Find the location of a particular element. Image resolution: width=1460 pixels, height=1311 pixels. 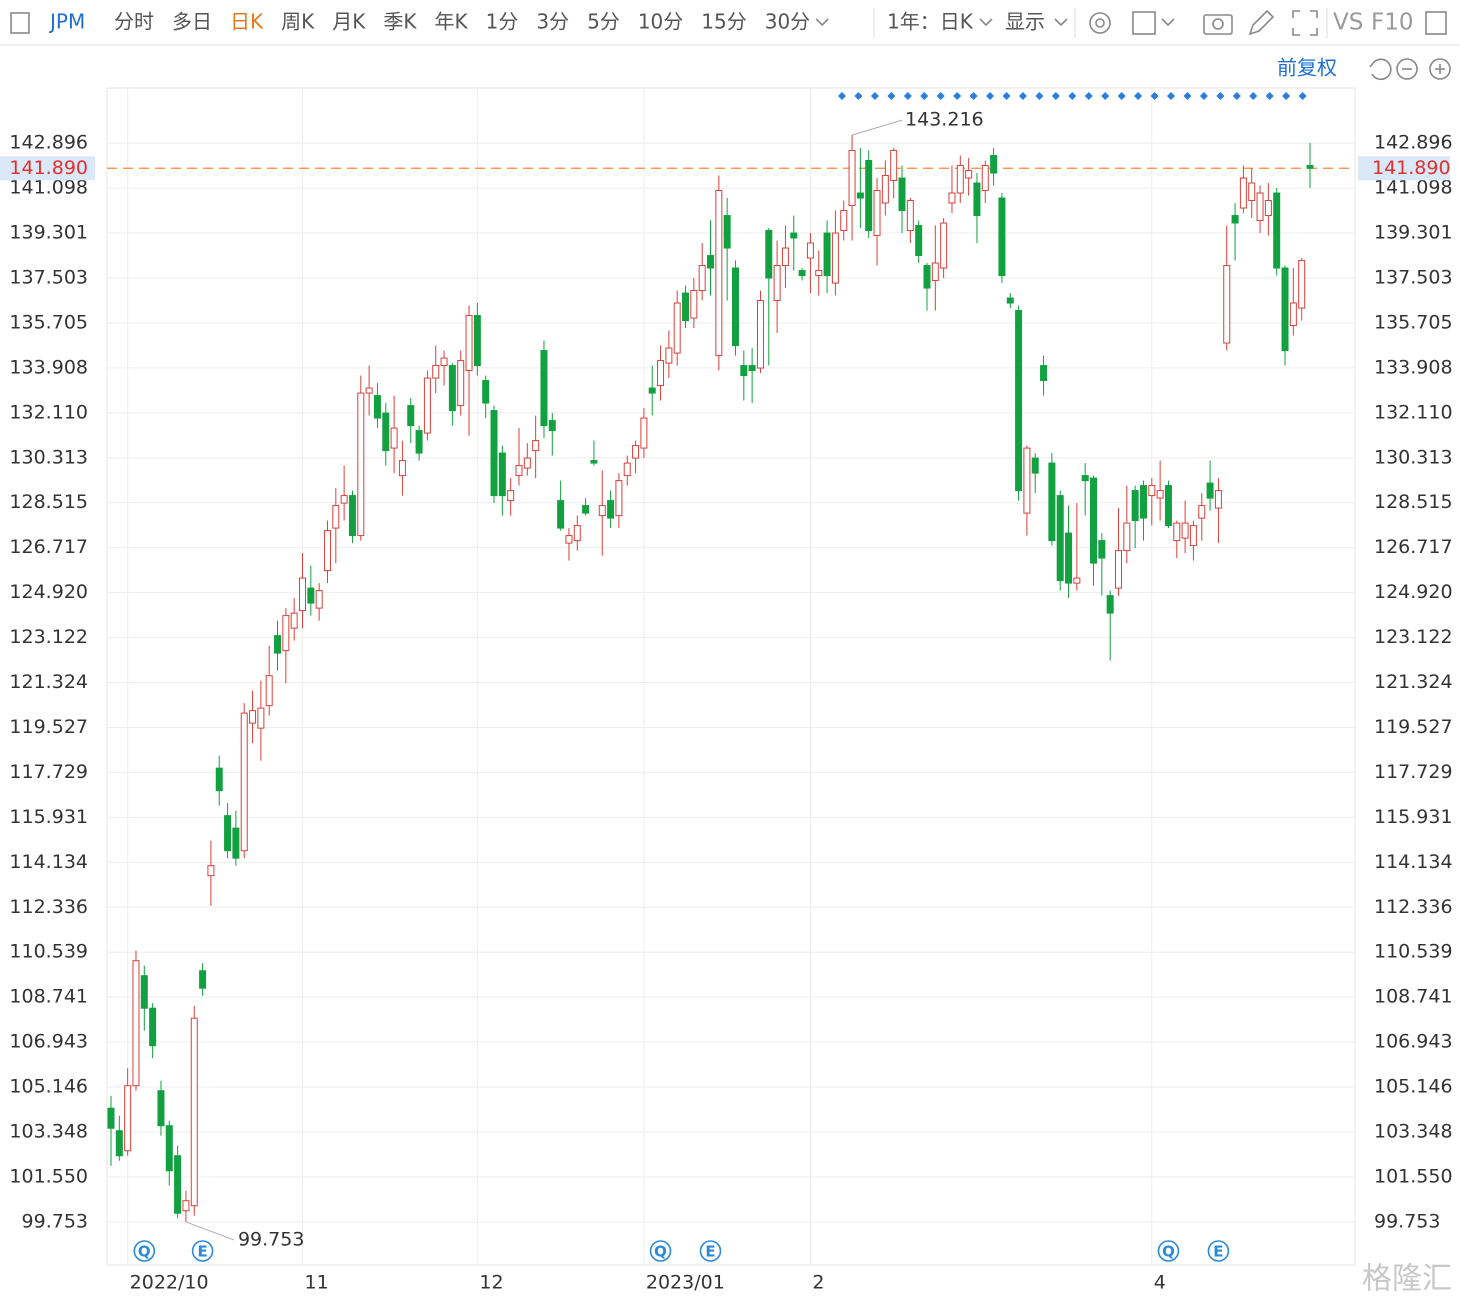

period-tab: 10分 is located at coordinates (660, 22).